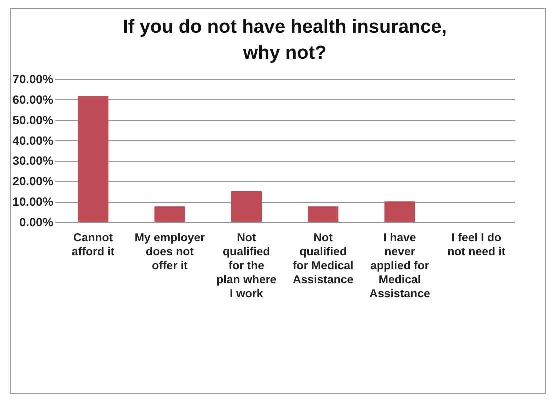 This screenshot has height=402, width=554. I want to click on y-tick-label: 40.00%, so click(33, 141).